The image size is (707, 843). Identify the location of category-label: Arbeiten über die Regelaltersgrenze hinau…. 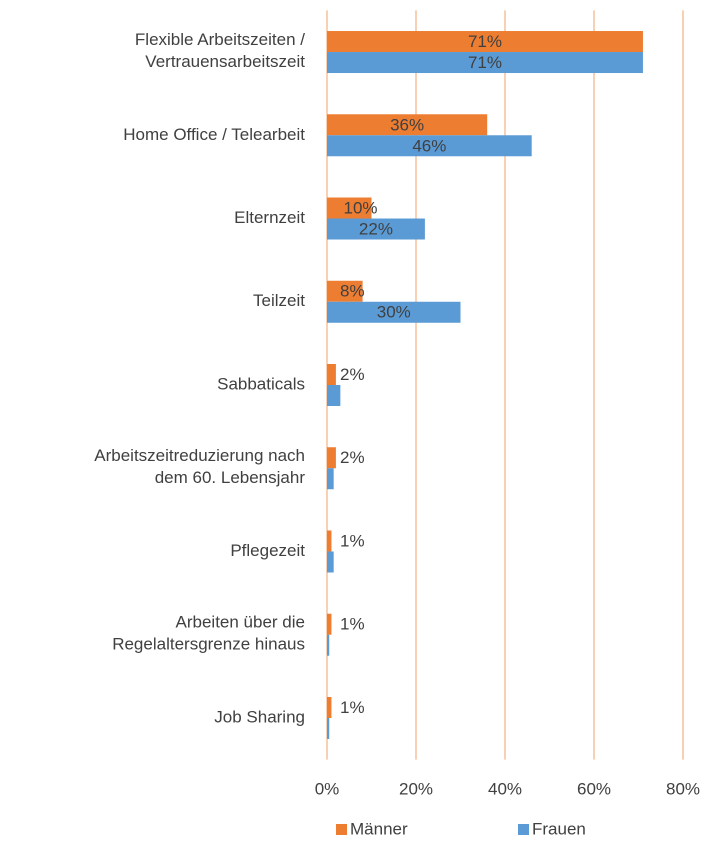
(208, 633).